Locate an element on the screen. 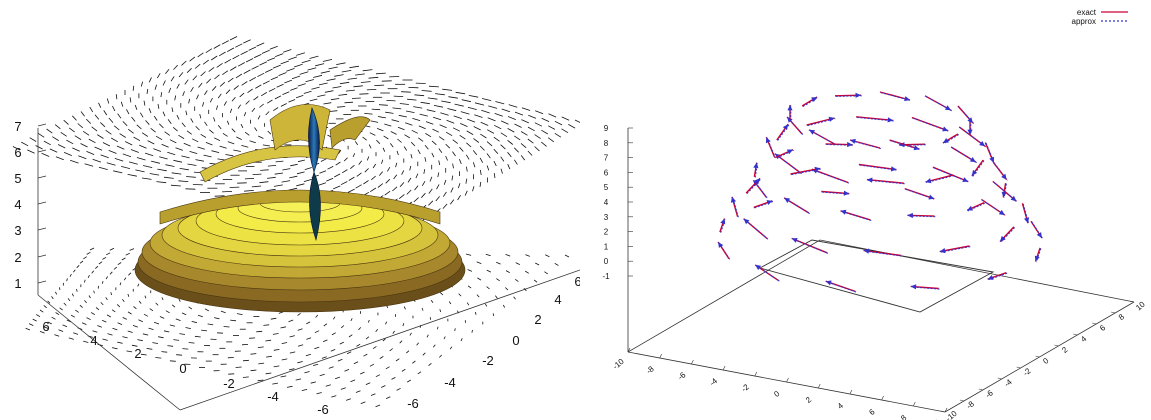  surface-rim is located at coordinates (300, 207).